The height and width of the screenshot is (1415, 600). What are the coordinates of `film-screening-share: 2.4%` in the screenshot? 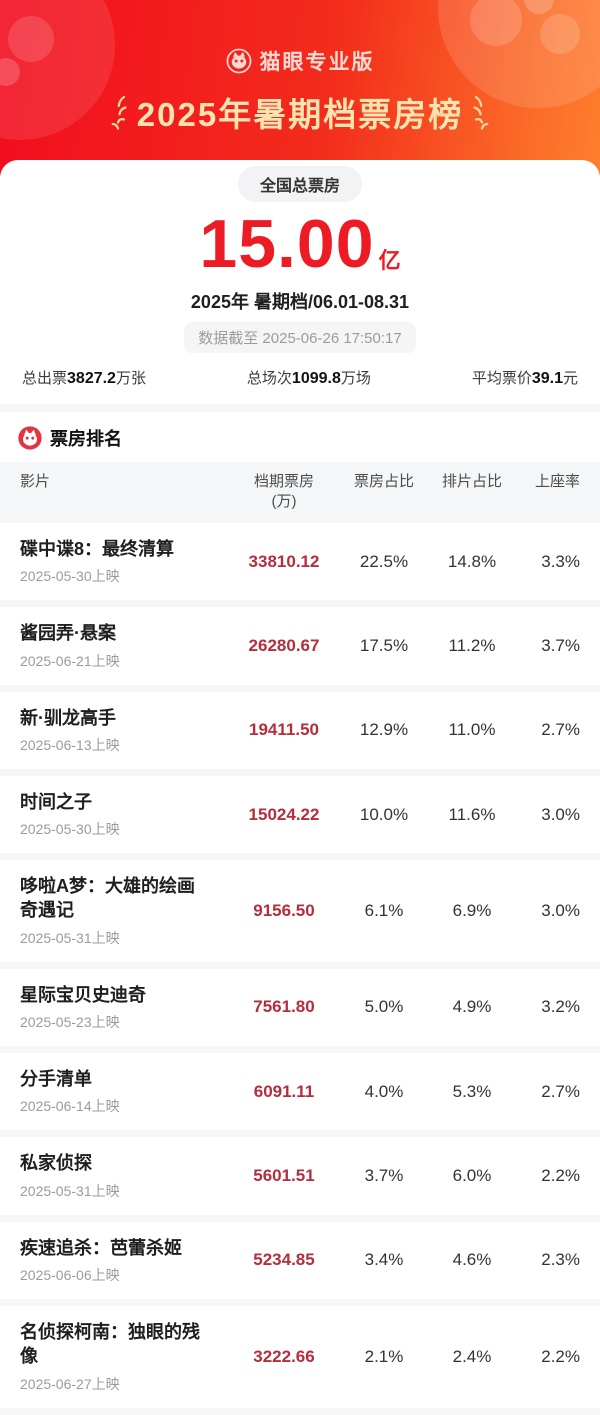 It's located at (472, 1356).